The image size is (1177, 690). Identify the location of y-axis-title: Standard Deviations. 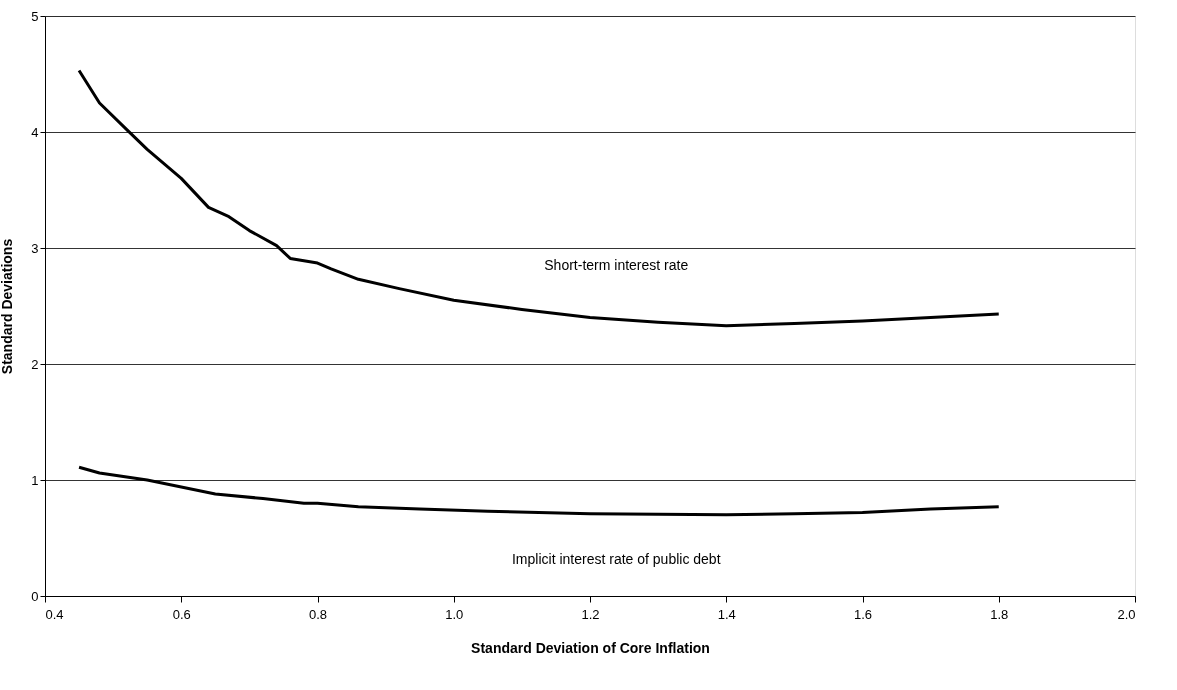
(8, 306).